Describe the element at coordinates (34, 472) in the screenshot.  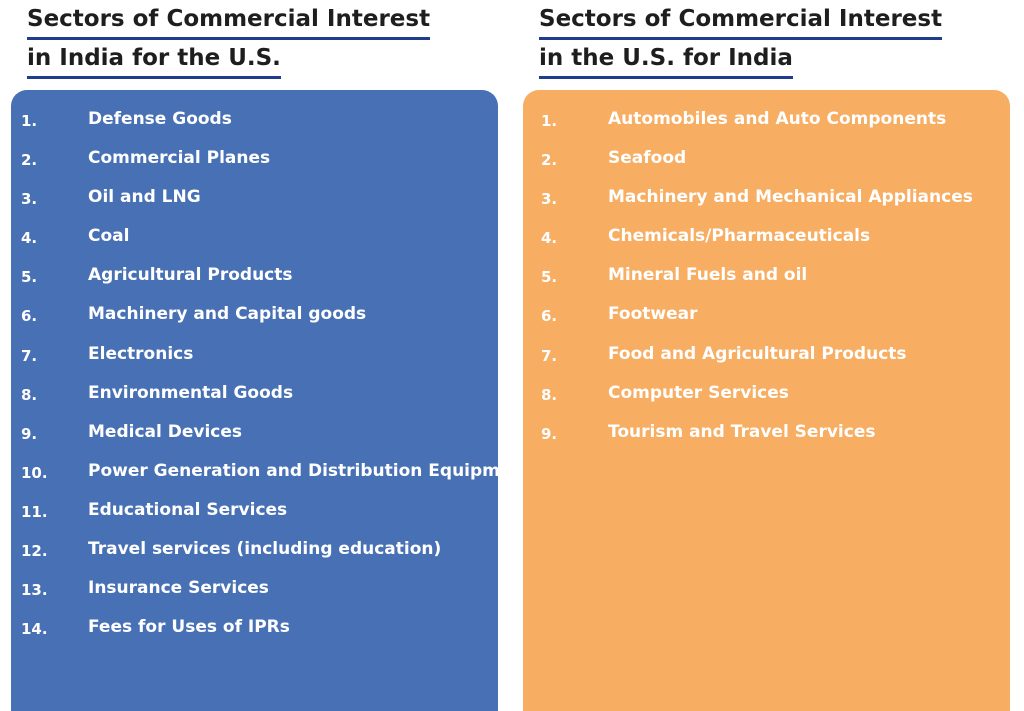
I see `item-number: 10.` at that location.